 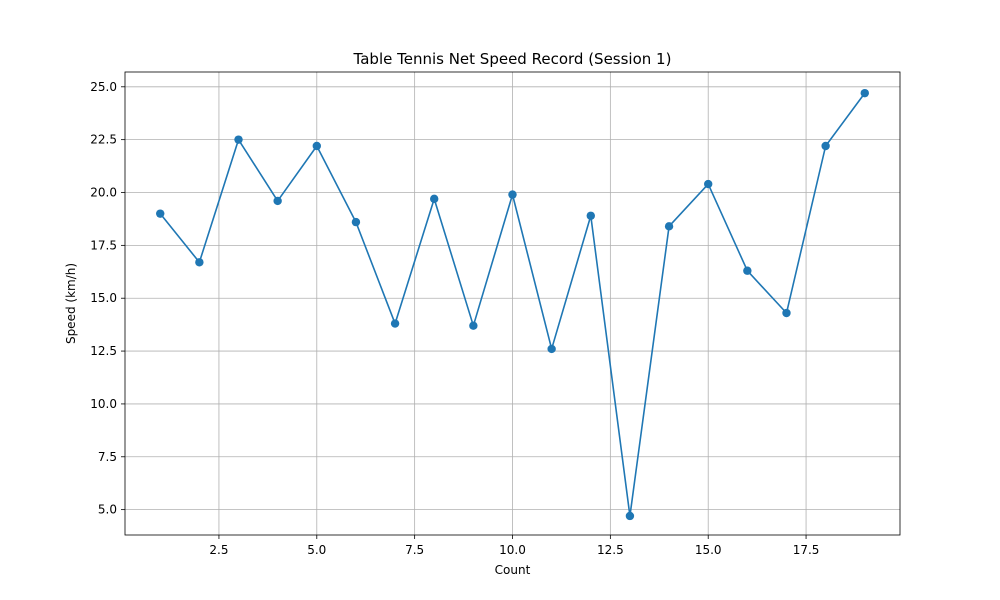 I want to click on y-tick-label: 10.0, so click(x=103, y=404).